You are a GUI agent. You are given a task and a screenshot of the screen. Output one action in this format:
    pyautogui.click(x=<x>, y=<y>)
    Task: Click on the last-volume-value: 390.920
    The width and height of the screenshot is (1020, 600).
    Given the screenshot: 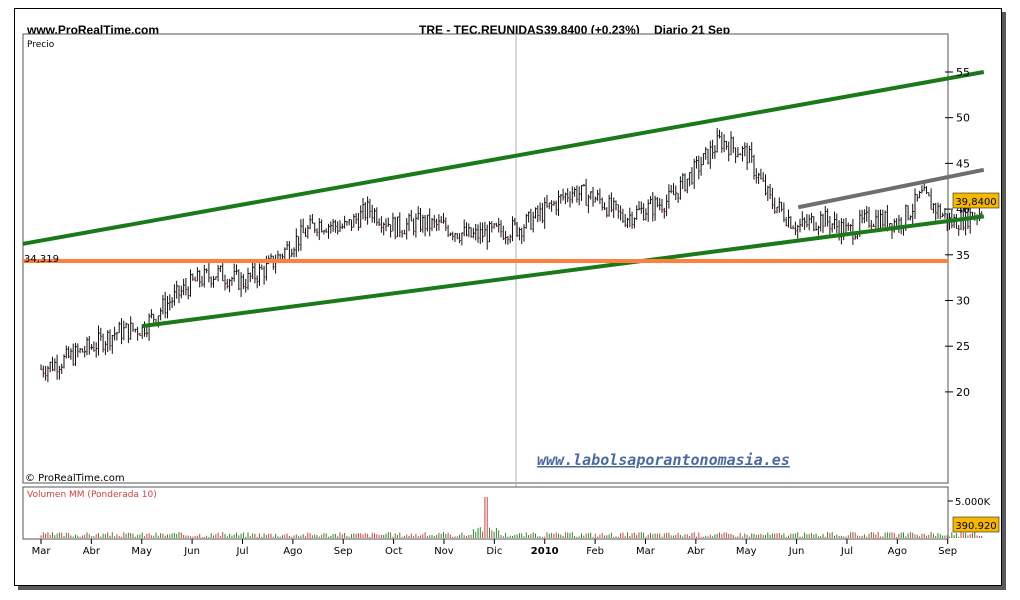 What is the action you would take?
    pyautogui.click(x=975, y=526)
    